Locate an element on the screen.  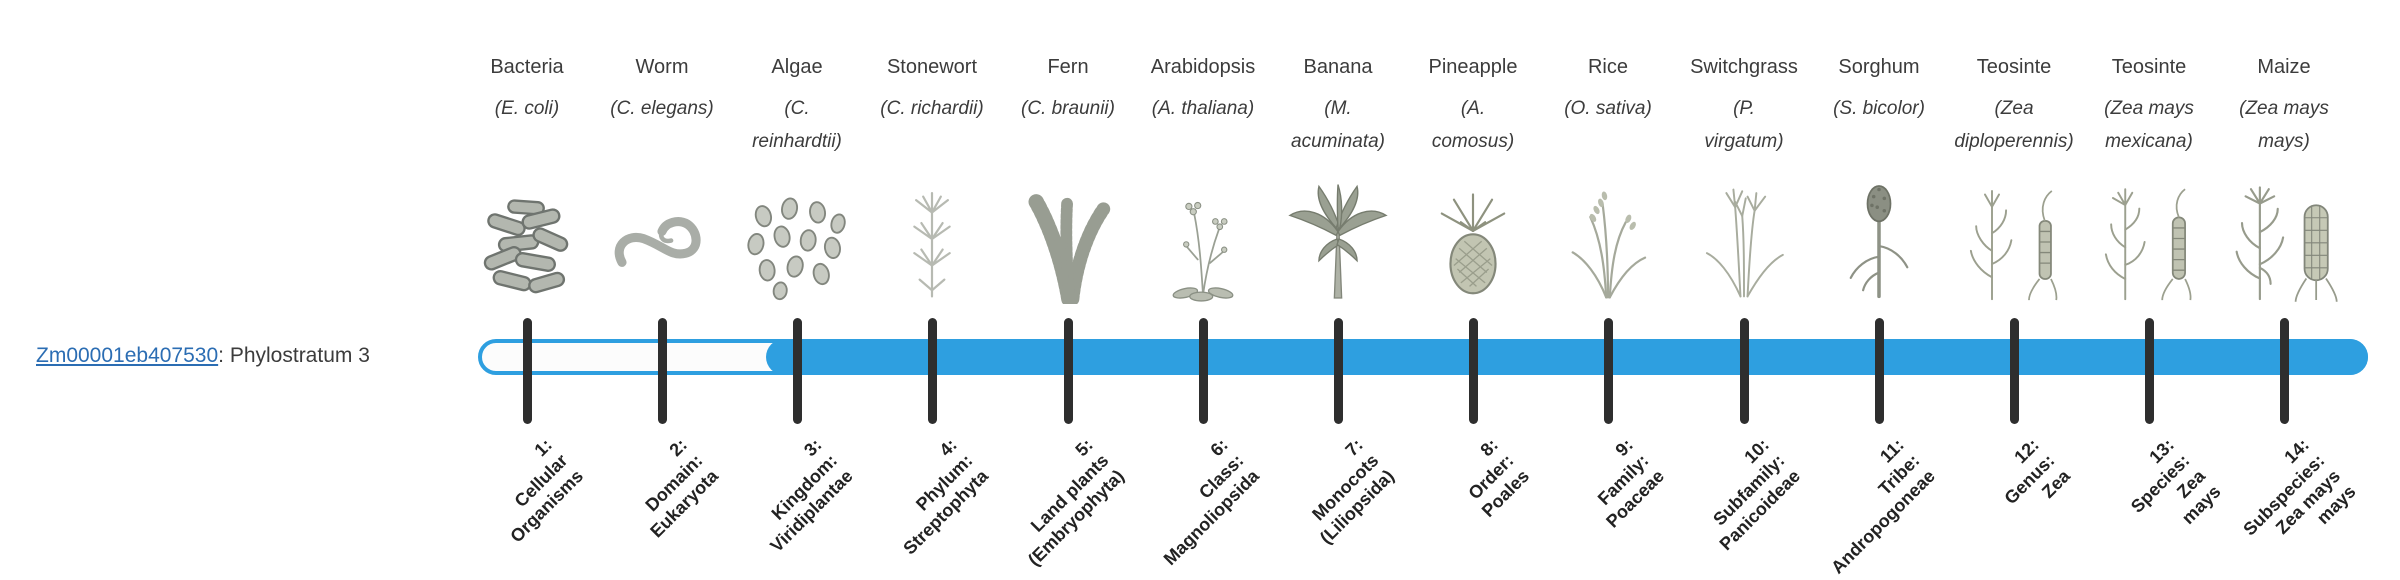
organism-scientific-name: (A. thaliana) is located at coordinates (1203, 108).